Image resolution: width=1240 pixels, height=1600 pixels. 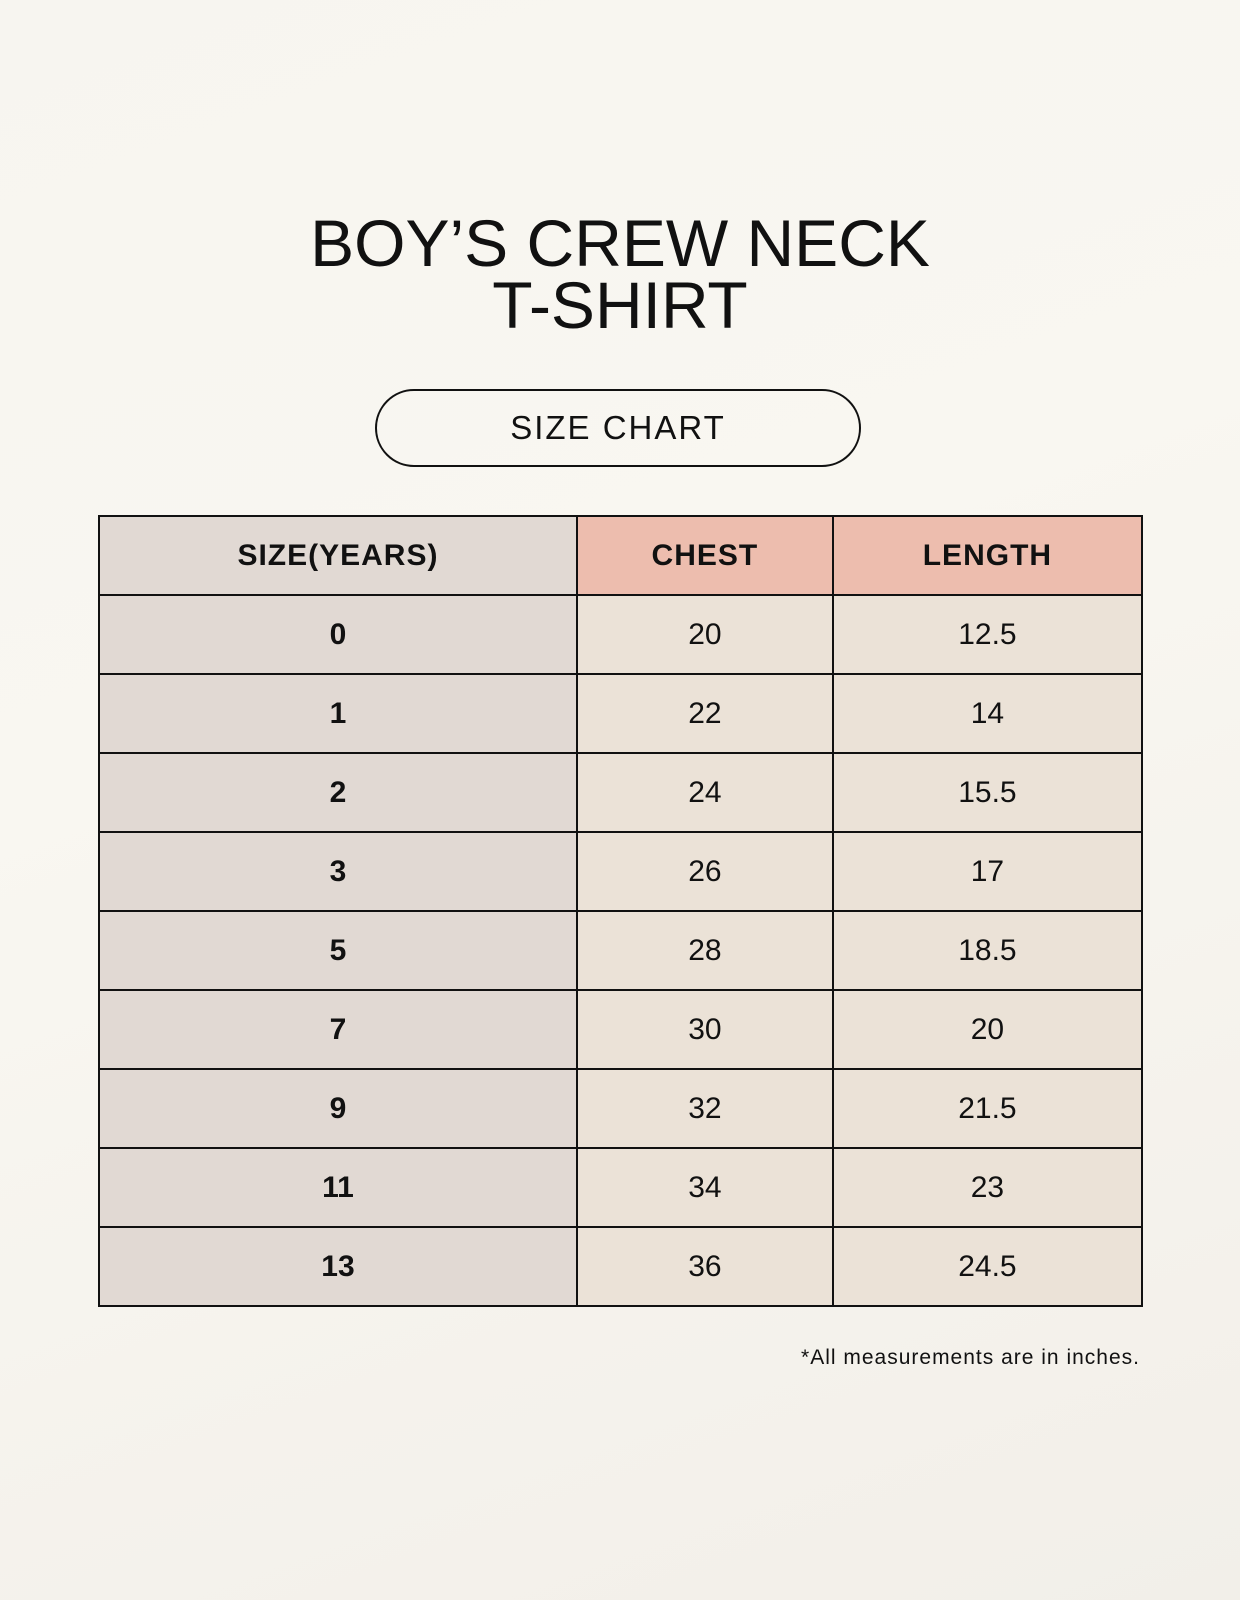 I want to click on size-chart-badge: SIZE CHART, so click(x=618, y=428).